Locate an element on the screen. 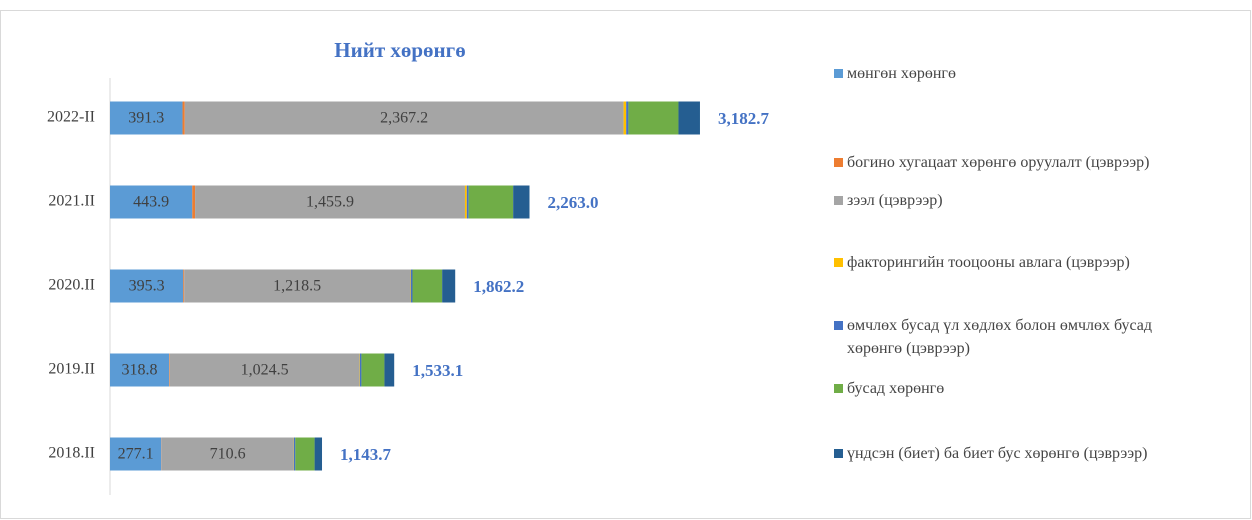 Image resolution: width=1252 pixels, height=520 pixels. legend-label: зээл (цэврээр) is located at coordinates (895, 200).